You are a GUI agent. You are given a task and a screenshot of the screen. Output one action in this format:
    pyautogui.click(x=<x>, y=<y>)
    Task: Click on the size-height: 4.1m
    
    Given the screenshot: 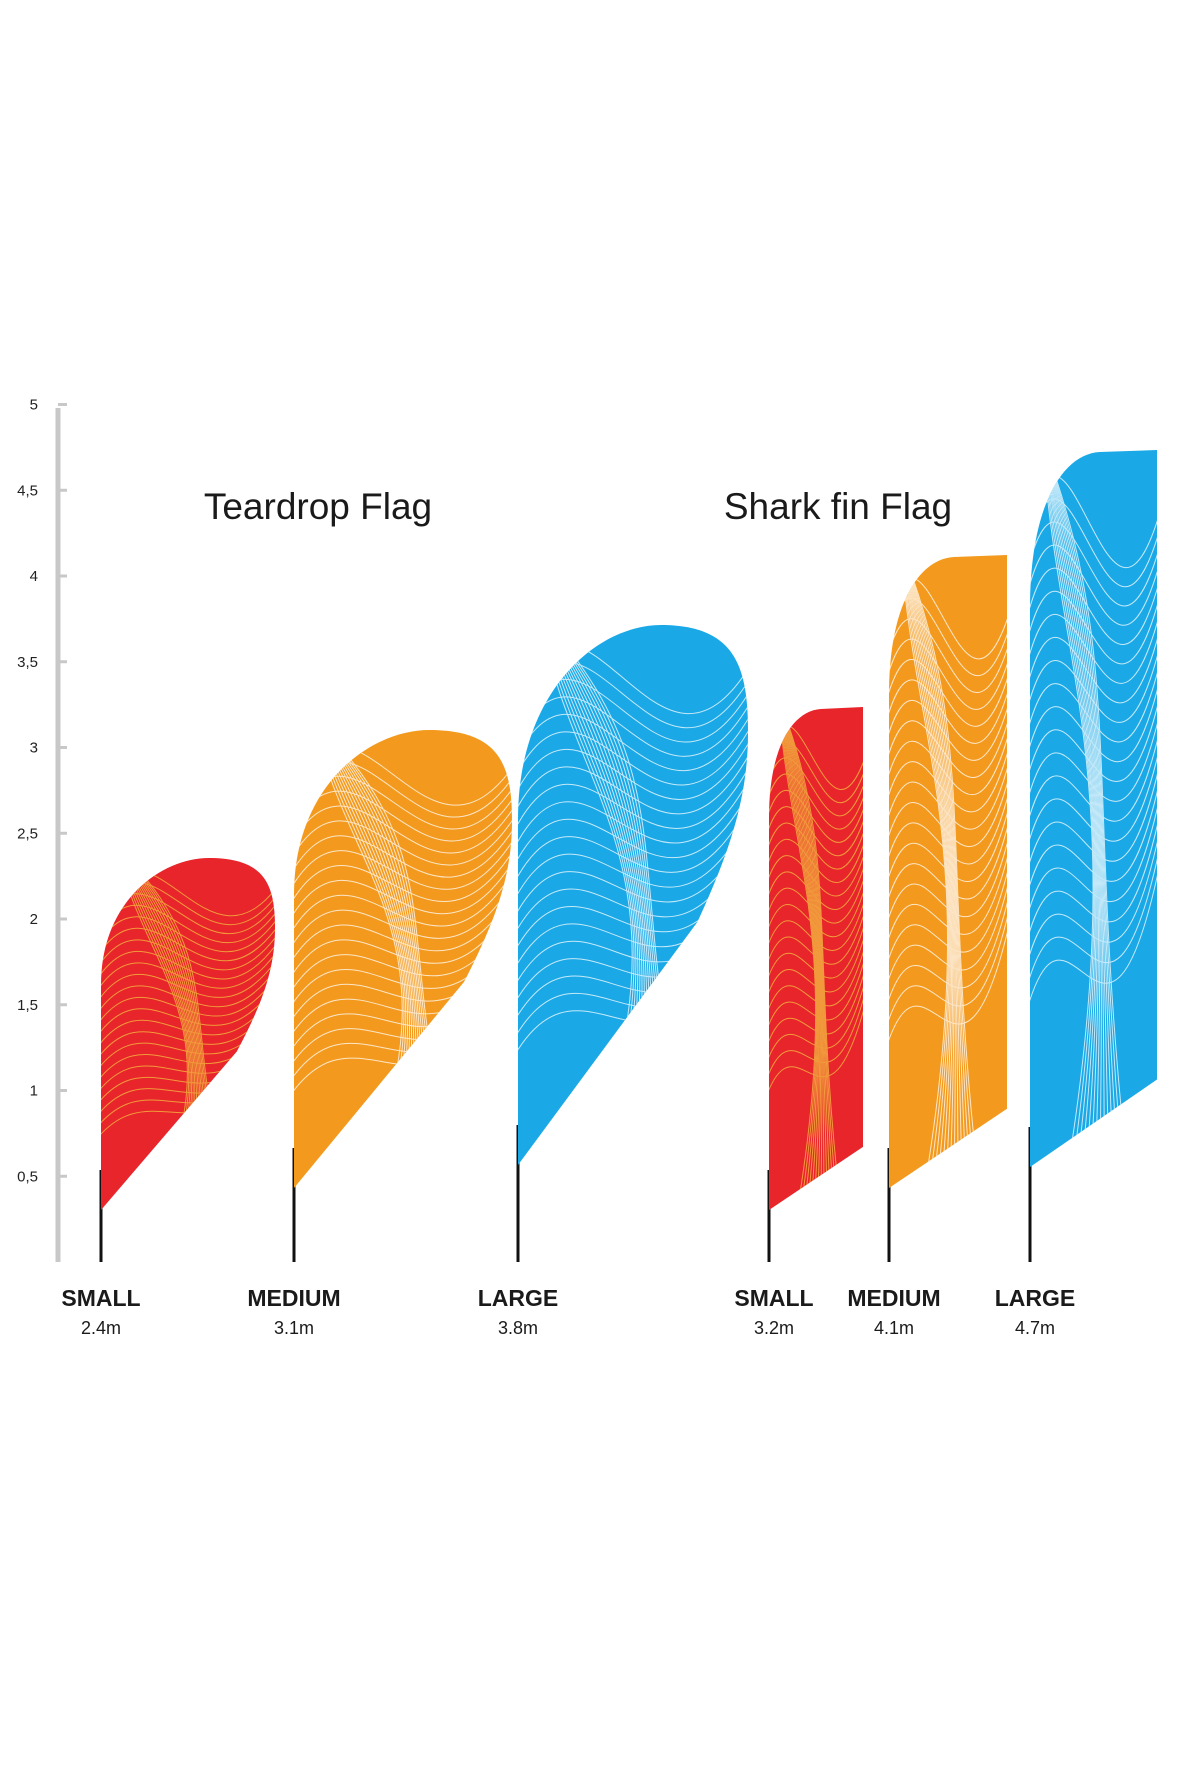 What is the action you would take?
    pyautogui.click(x=894, y=1328)
    